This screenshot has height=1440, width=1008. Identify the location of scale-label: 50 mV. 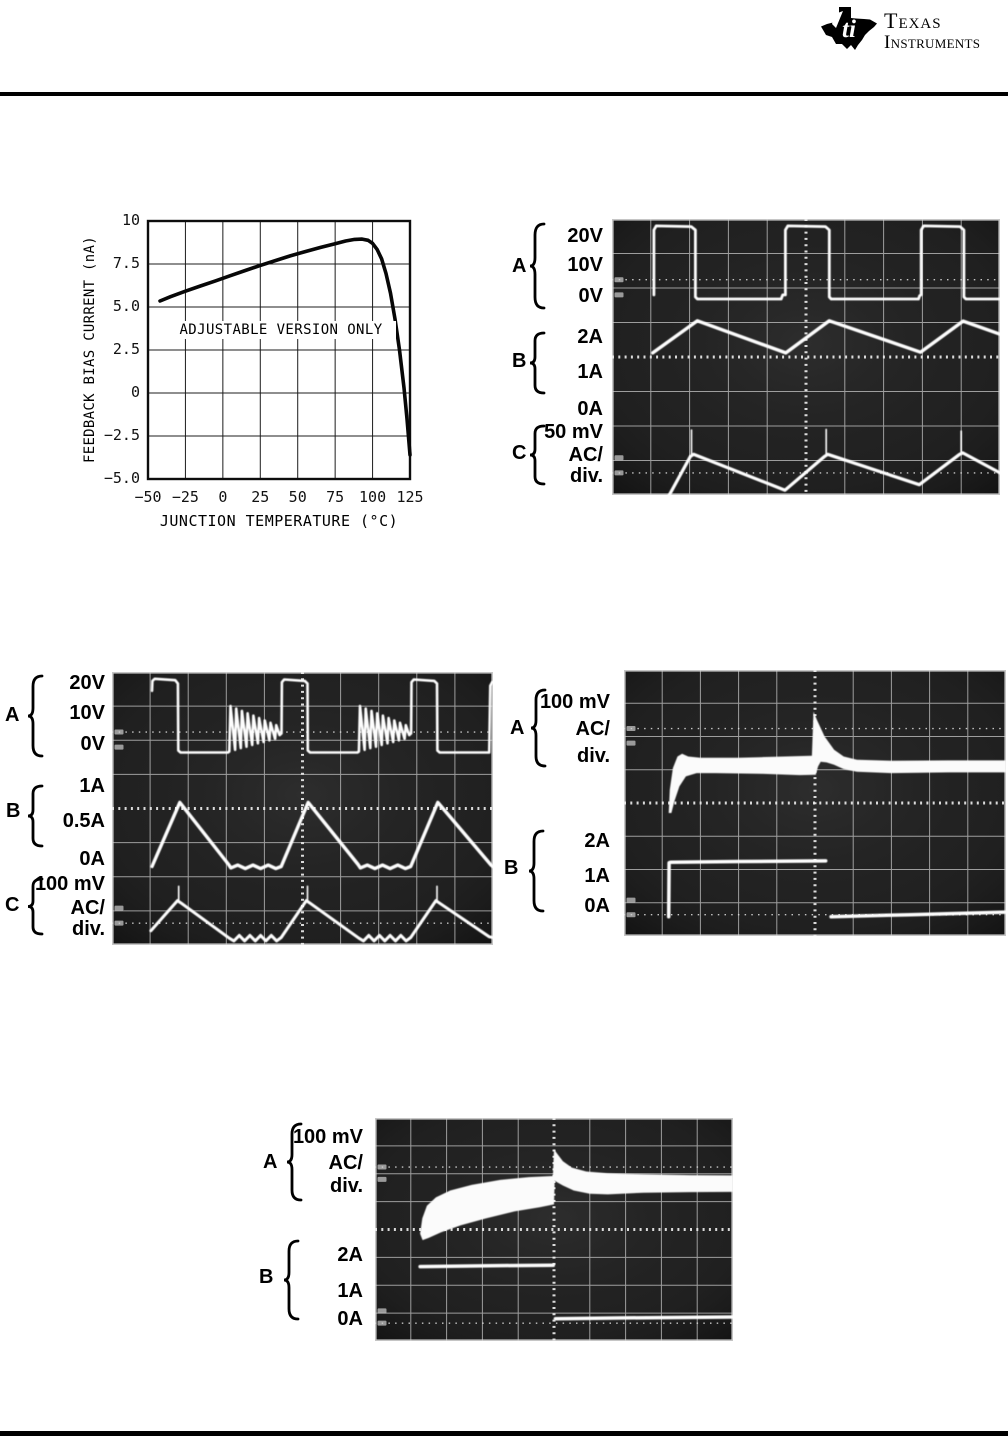
(573, 432).